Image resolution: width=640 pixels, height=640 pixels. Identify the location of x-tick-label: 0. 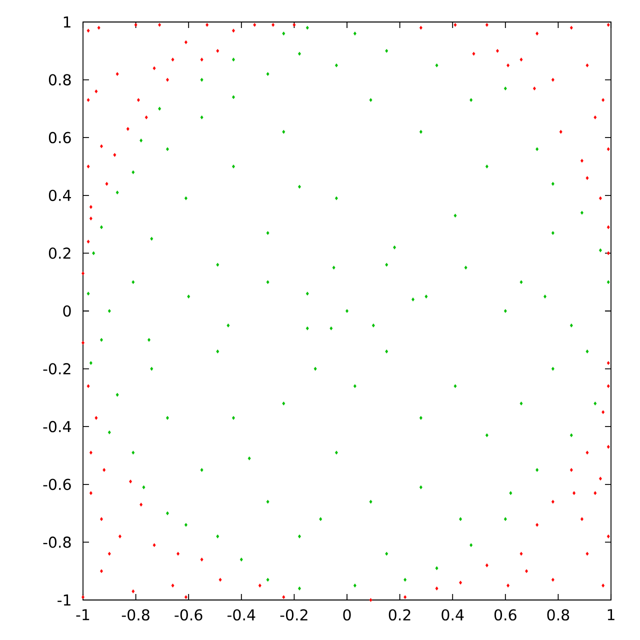
(347, 615).